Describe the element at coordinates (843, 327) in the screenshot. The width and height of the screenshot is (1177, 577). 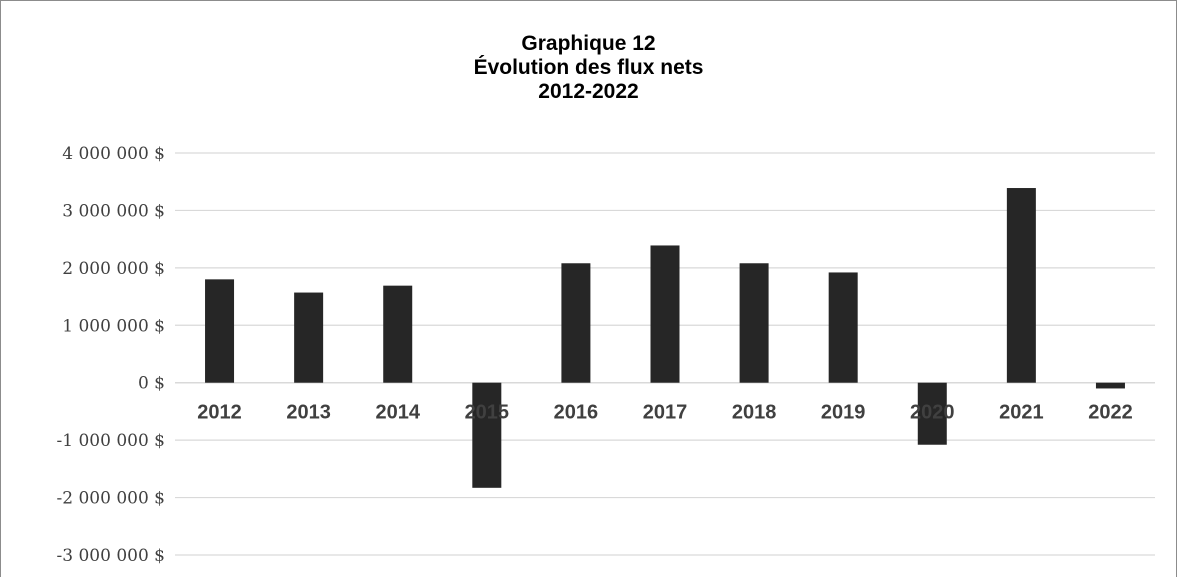
I see `bar-2019` at that location.